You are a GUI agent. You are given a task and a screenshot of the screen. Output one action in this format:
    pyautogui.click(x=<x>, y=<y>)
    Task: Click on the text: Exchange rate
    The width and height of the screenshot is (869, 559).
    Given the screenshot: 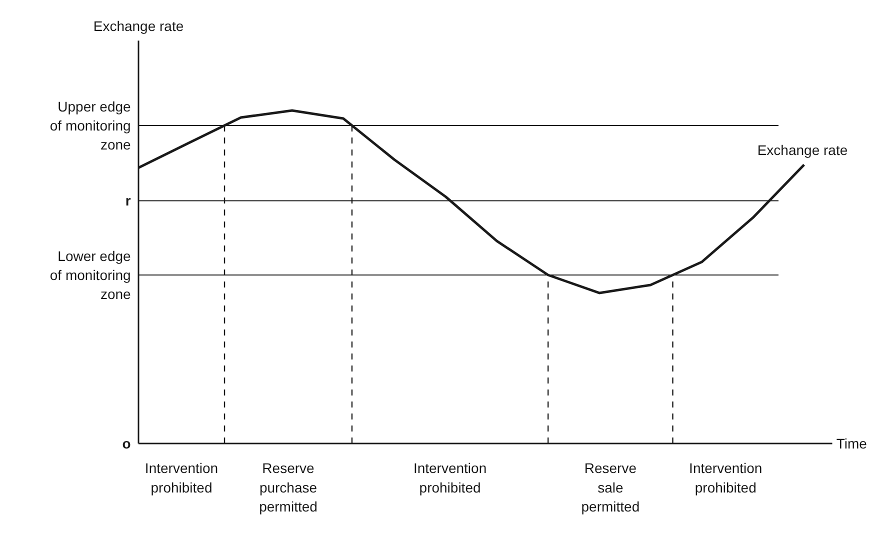 What is the action you would take?
    pyautogui.click(x=138, y=26)
    